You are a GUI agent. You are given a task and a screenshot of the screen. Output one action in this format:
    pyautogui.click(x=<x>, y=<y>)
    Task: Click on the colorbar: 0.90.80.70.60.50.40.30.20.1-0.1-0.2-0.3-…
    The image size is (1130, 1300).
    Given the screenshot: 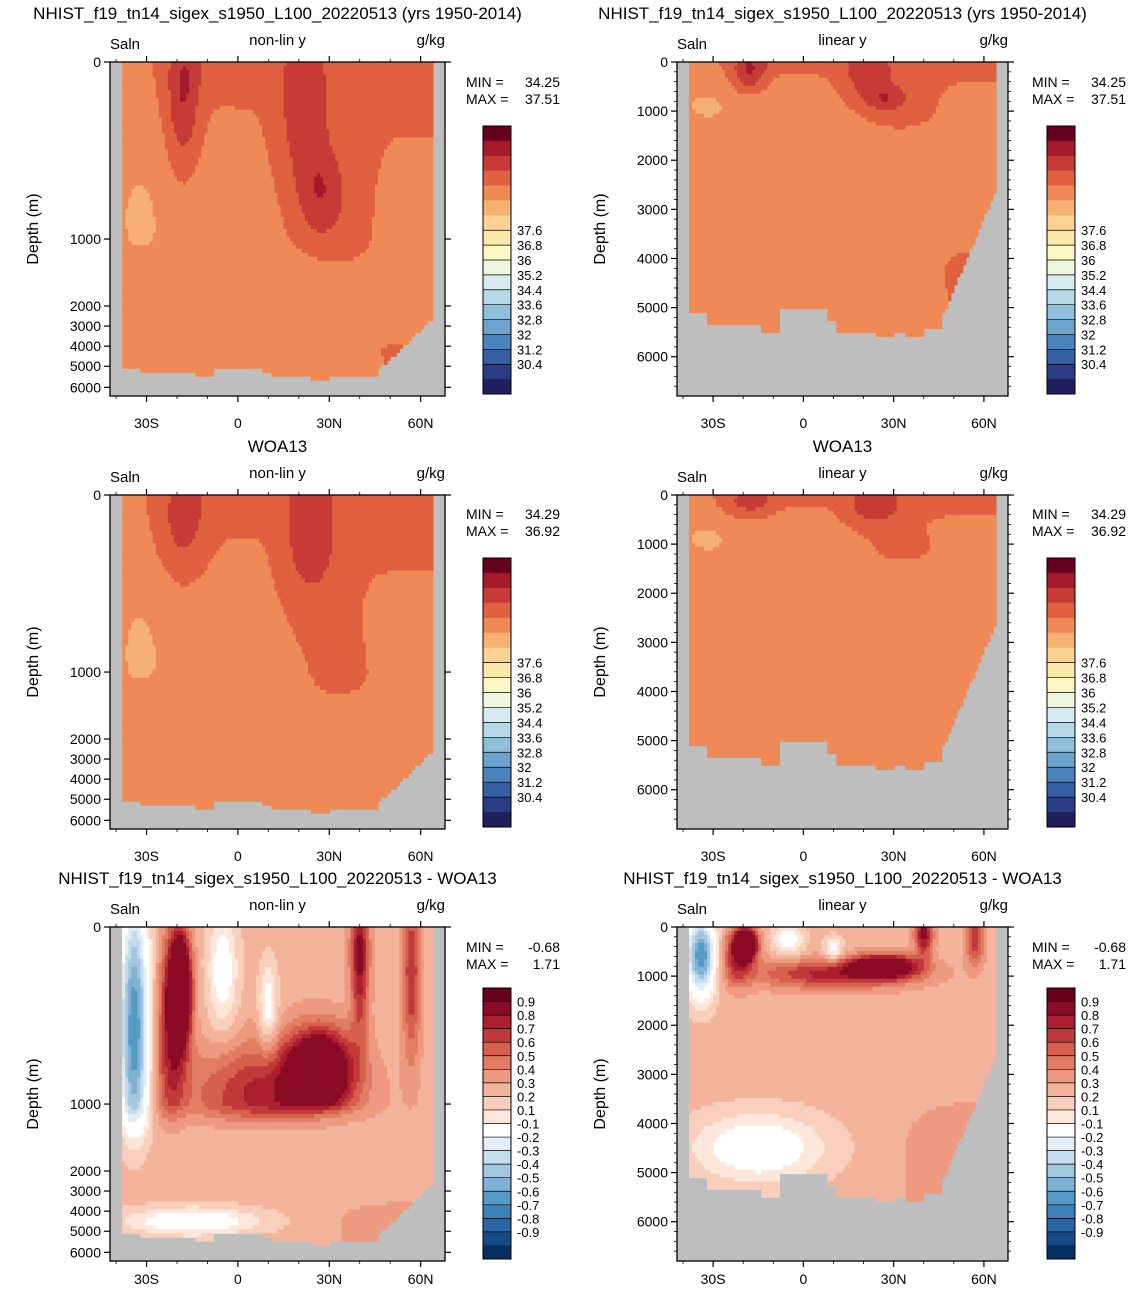 What is the action you would take?
    pyautogui.click(x=1074, y=1123)
    